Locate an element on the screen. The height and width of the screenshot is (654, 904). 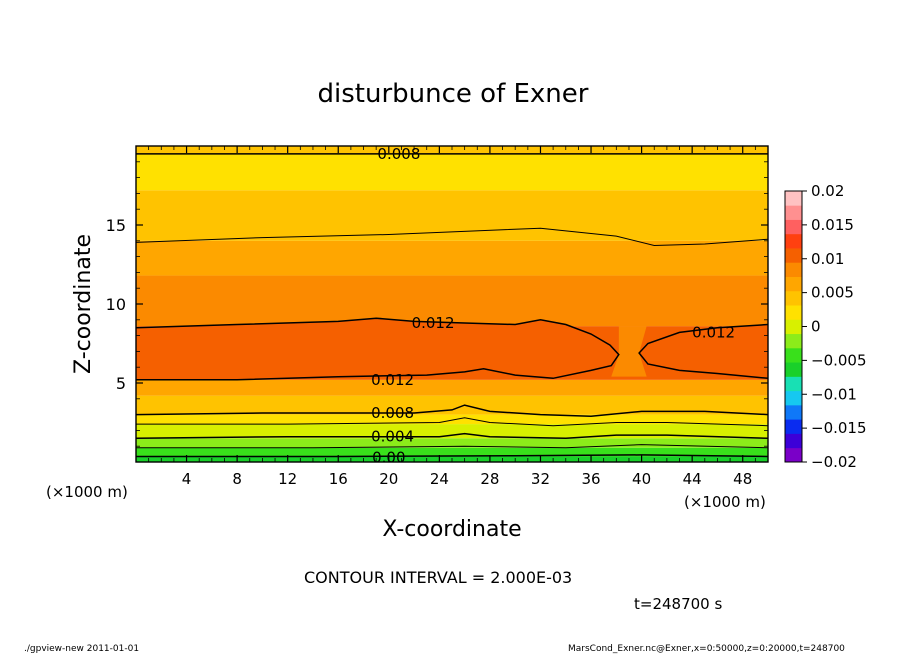
y-tick-label: 10 is located at coordinates (116, 304).